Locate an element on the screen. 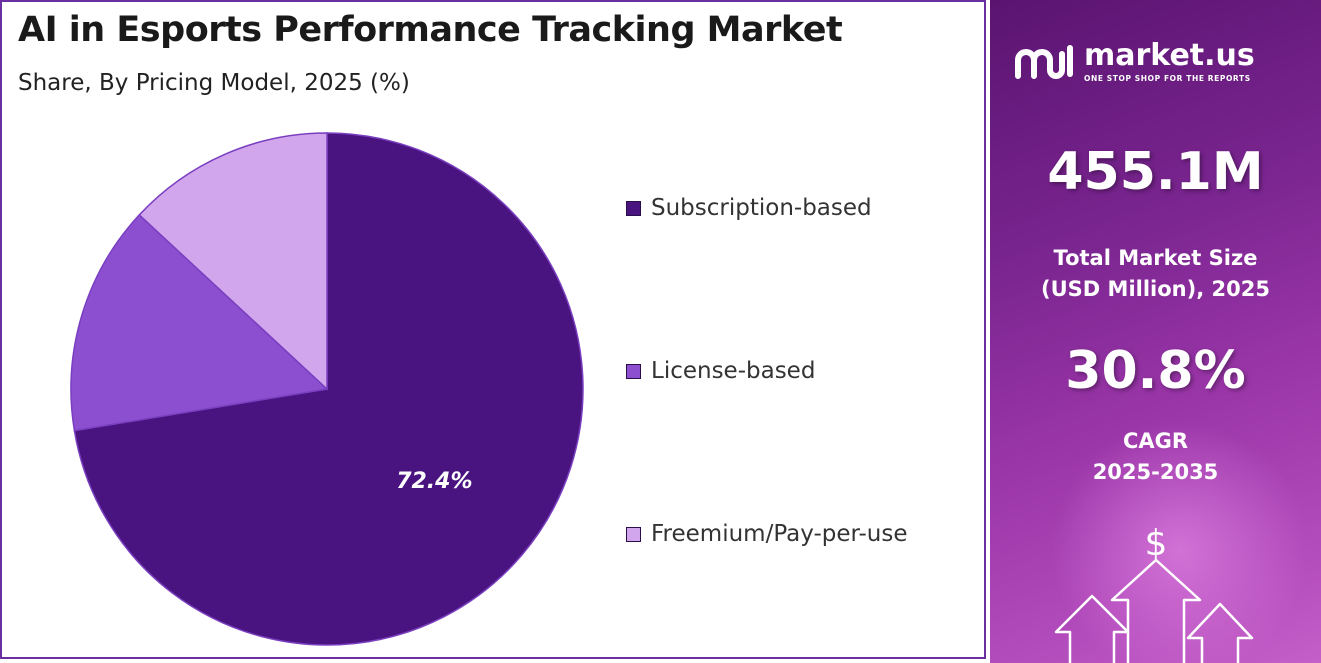  cagr-label-line1: CAGR is located at coordinates (1155, 441).